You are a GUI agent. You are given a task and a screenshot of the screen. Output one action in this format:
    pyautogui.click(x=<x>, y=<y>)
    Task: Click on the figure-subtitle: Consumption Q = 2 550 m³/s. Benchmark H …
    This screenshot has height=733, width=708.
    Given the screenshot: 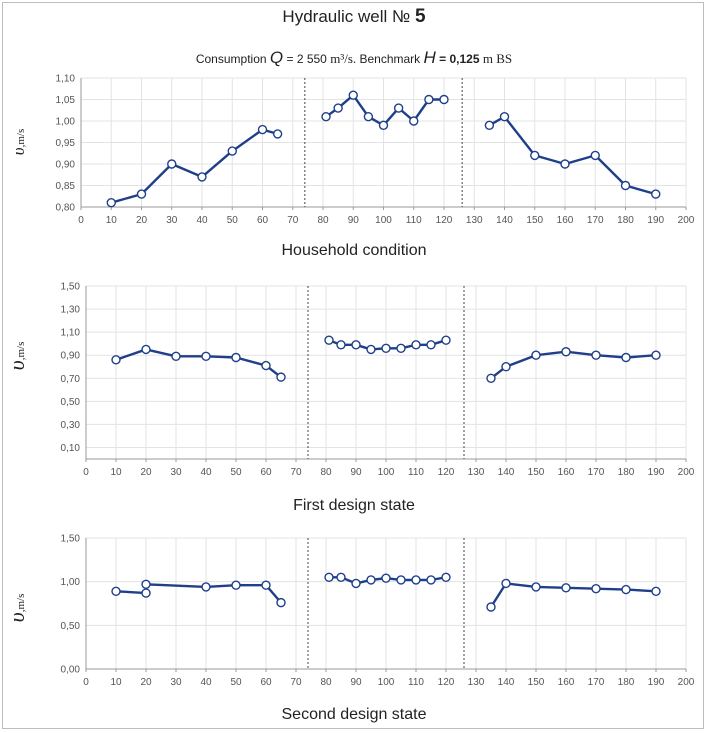 What is the action you would take?
    pyautogui.click(x=354, y=58)
    